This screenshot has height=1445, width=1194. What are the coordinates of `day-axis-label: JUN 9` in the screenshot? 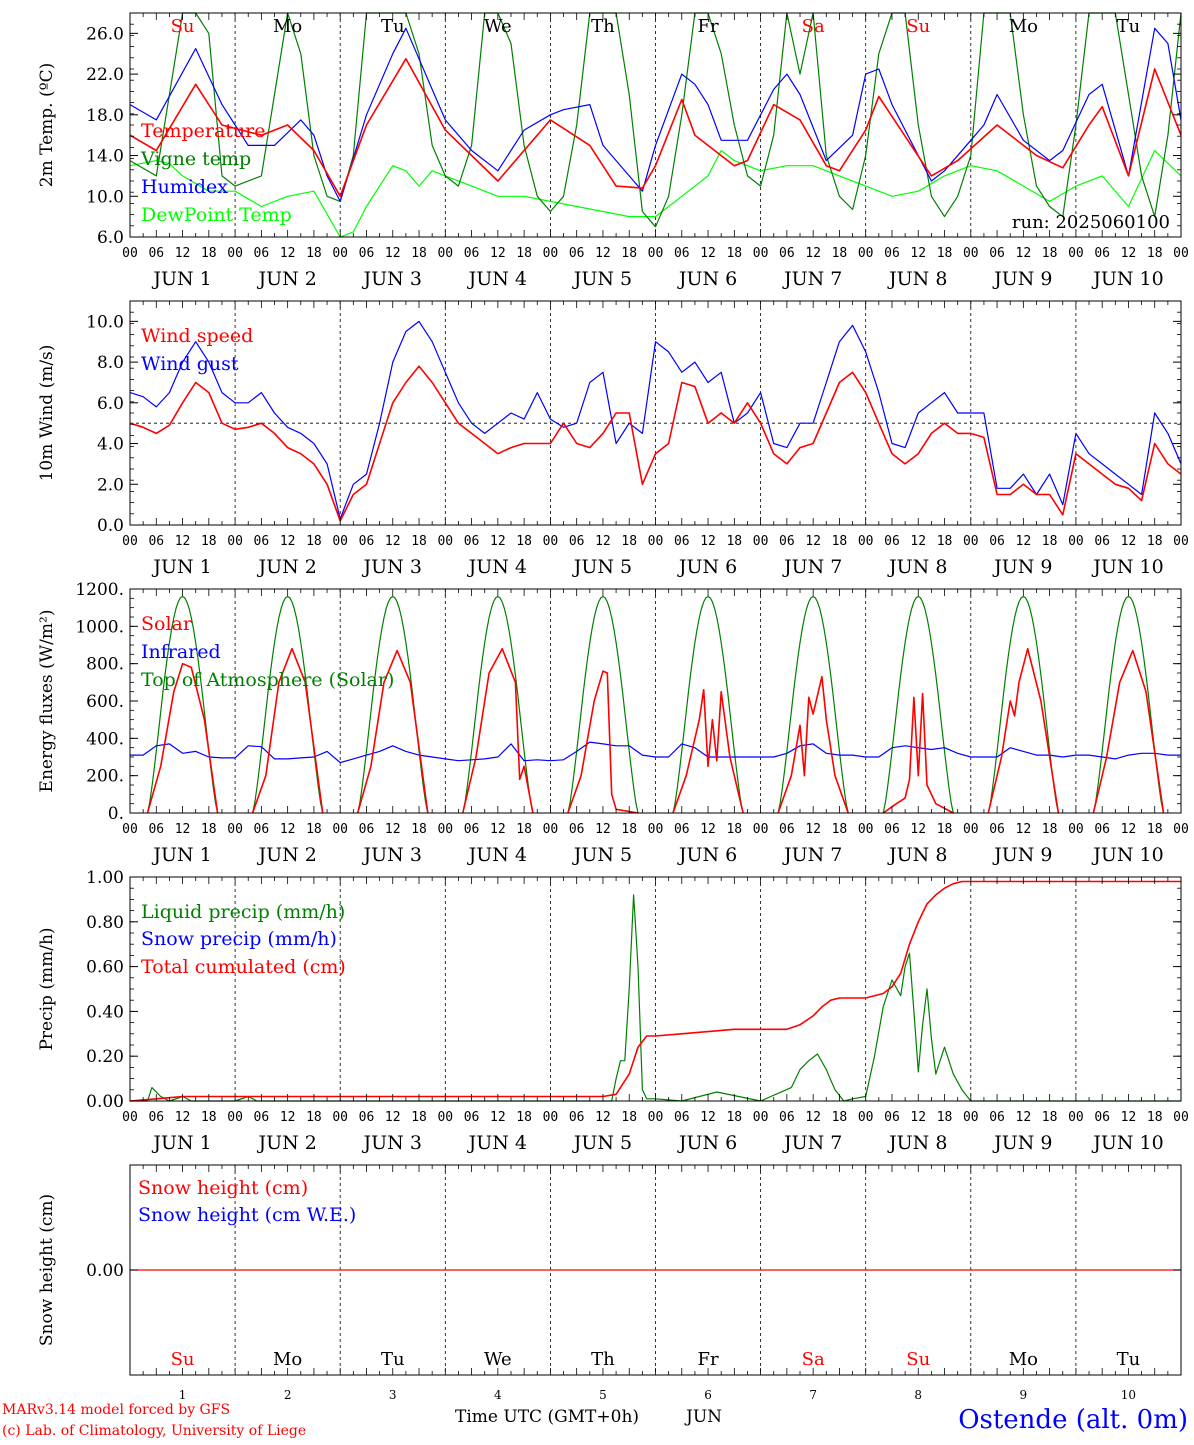 It's located at (1022, 855).